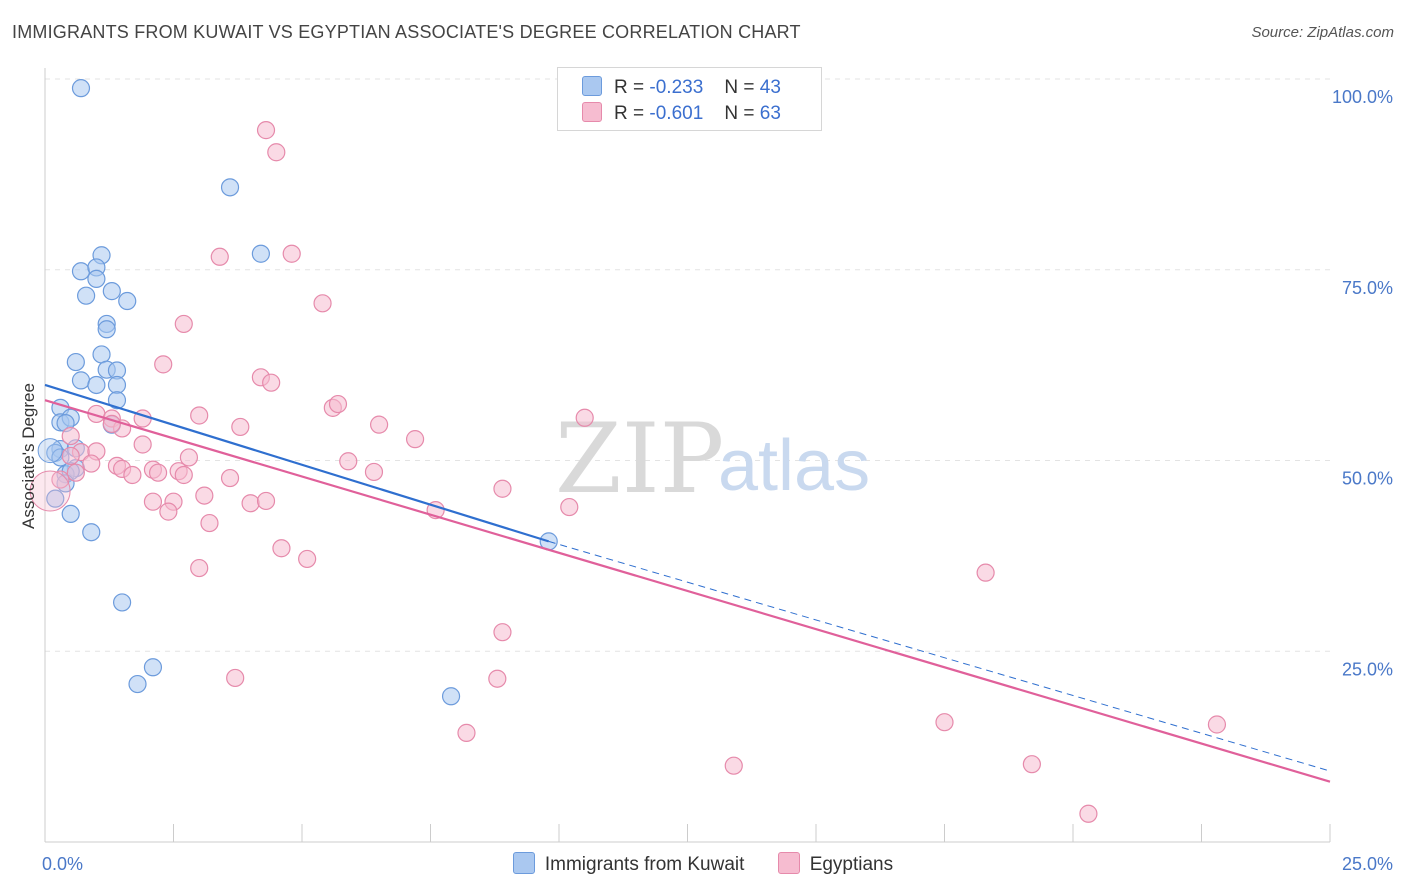 The height and width of the screenshot is (892, 1406). Describe the element at coordinates (851, 864) in the screenshot. I see `series-label-egypt: Egyptians` at that location.